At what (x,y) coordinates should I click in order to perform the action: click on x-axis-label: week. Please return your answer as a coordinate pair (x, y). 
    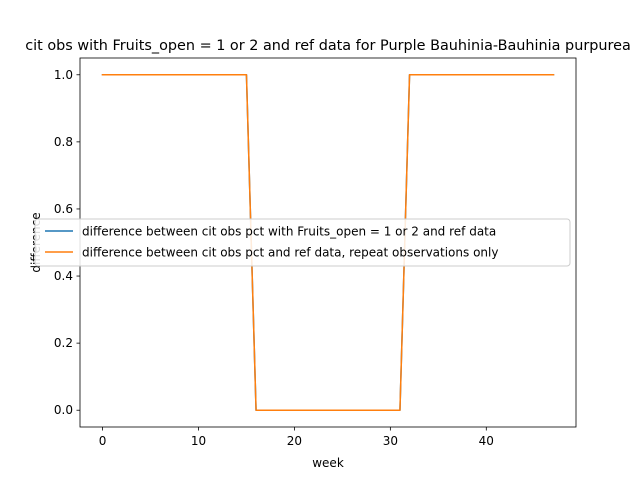
    Looking at the image, I should click on (328, 463).